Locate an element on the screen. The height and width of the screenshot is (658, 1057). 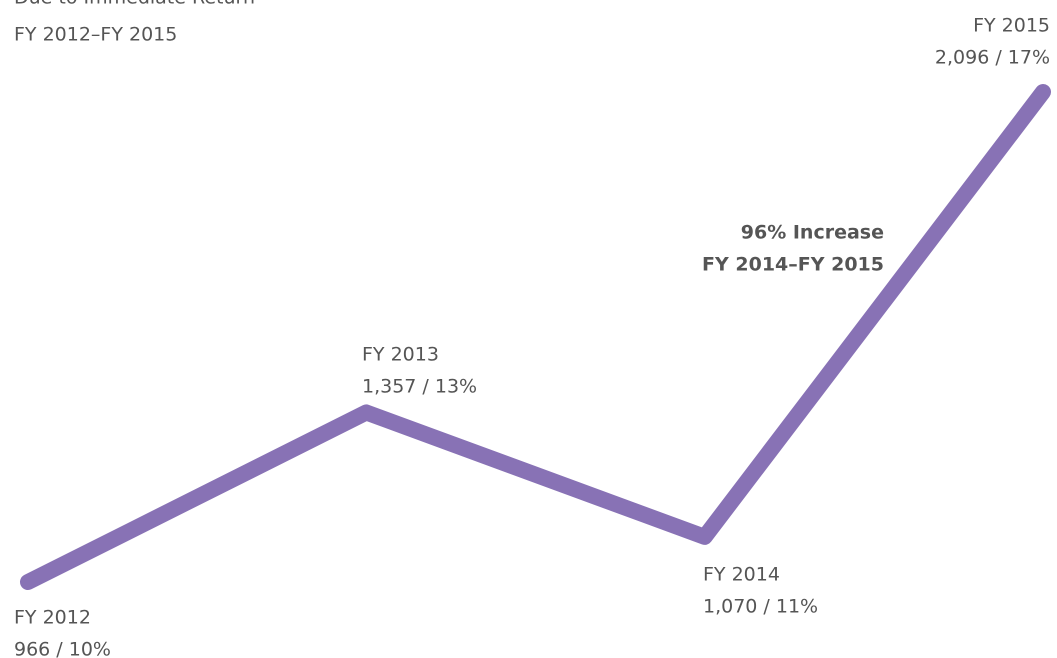
annotation: FY 2014–FY 2015 is located at coordinates (793, 265).